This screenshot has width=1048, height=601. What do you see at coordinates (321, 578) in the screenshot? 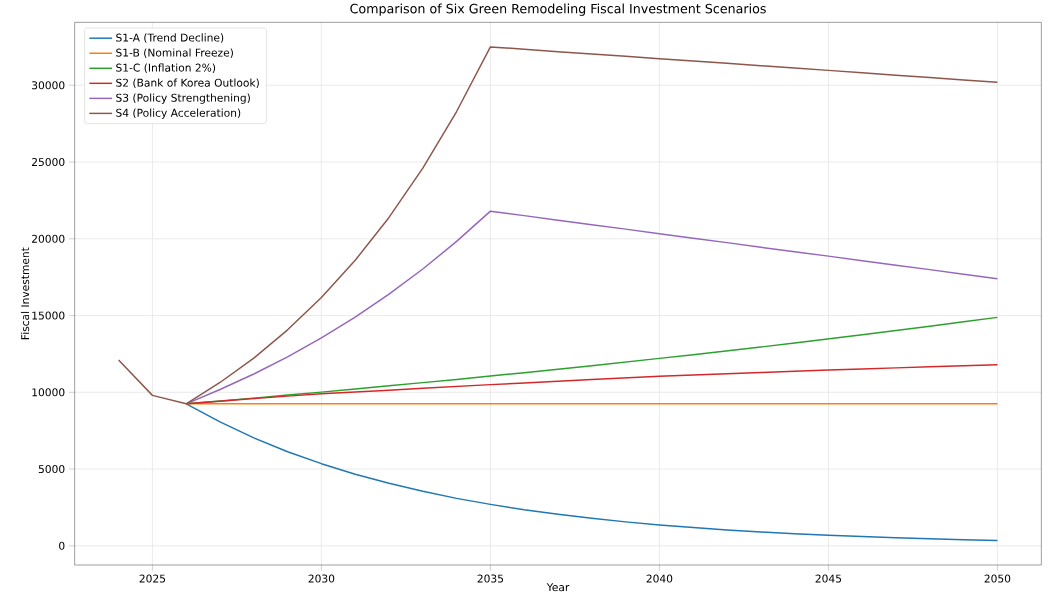
I see `x-tick-label: 2030` at bounding box center [321, 578].